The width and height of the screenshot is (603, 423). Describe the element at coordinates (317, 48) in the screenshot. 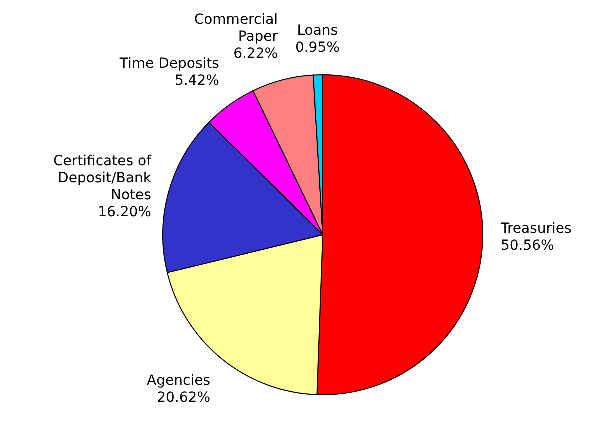

I see `data-label: 0.95%` at that location.